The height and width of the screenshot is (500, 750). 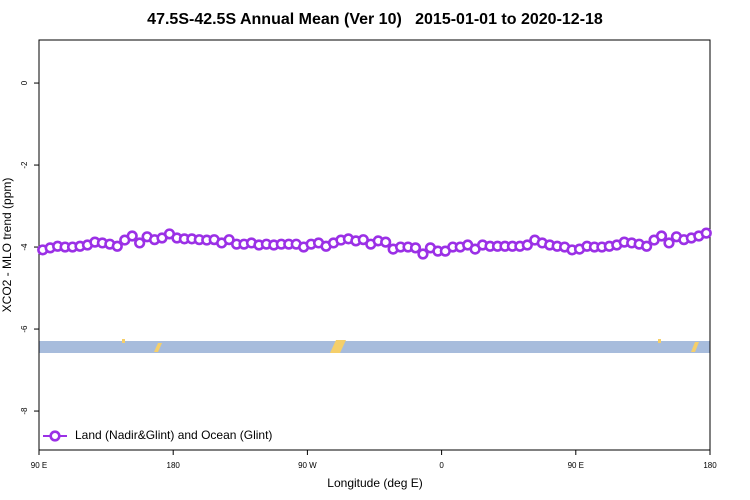 What do you see at coordinates (173, 435) in the screenshot?
I see `legend-label: Land (Nadir&Glint) and Ocean (Glint)` at bounding box center [173, 435].